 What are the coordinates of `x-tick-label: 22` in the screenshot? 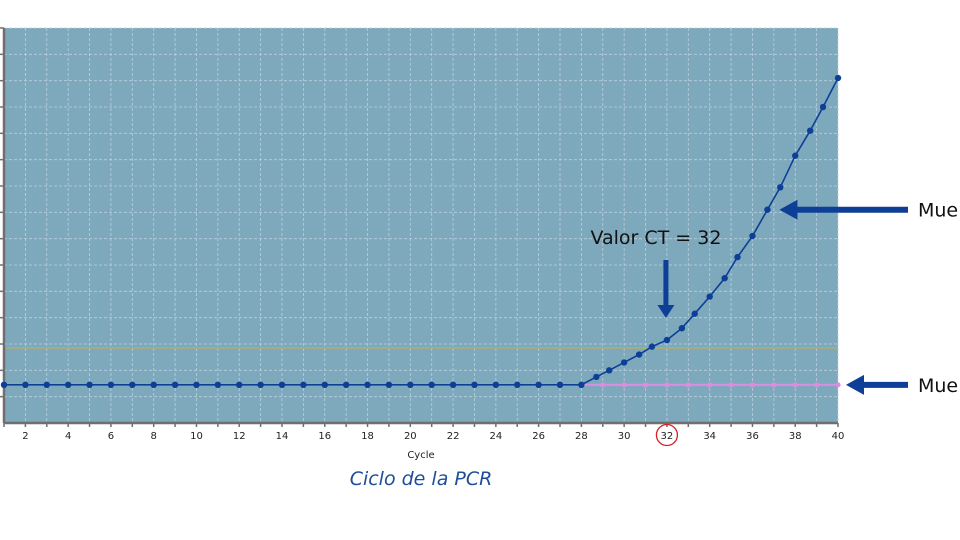 It's located at (453, 436).